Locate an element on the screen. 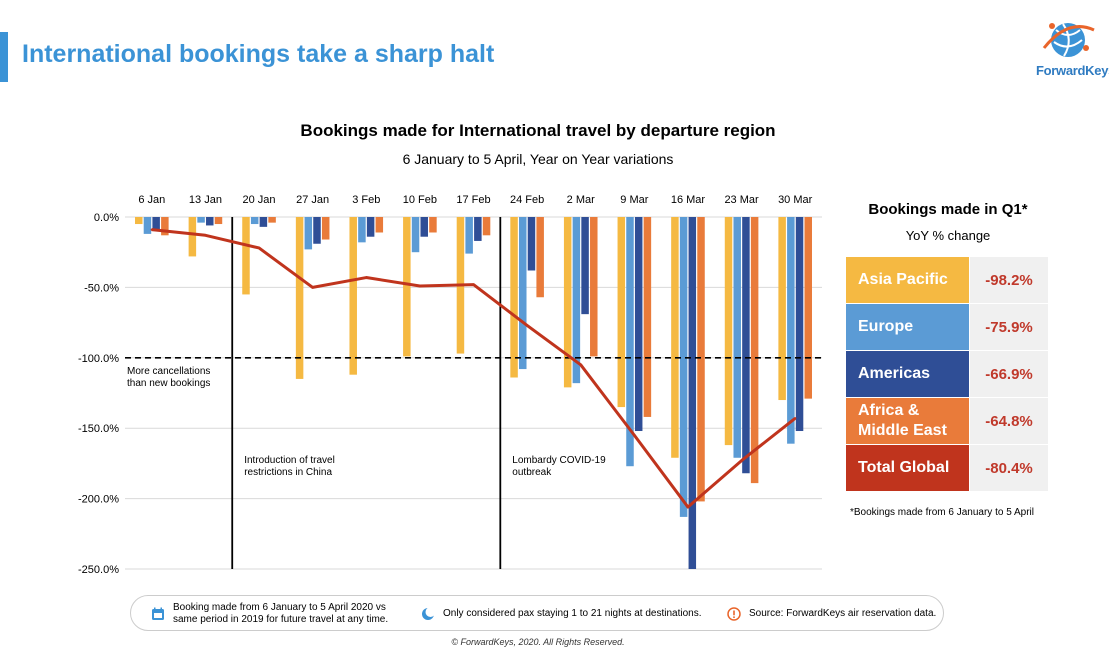  y-tick-label: -100.0% is located at coordinates (98, 359).